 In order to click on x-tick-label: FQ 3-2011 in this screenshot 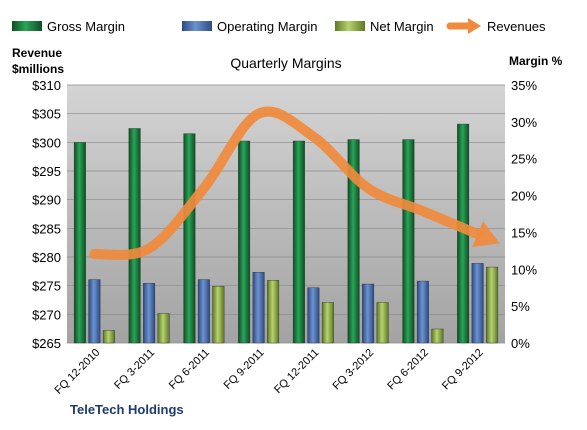, I will do `click(134, 369)`.